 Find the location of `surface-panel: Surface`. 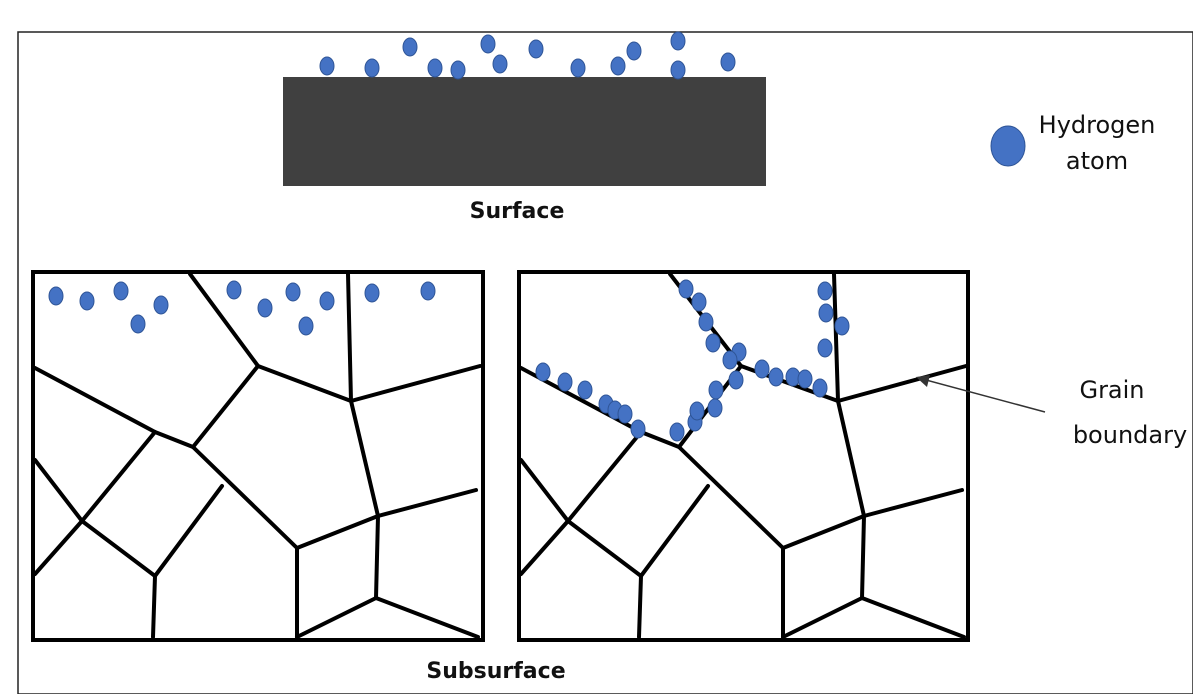

surface-panel: Surface is located at coordinates (524, 127).